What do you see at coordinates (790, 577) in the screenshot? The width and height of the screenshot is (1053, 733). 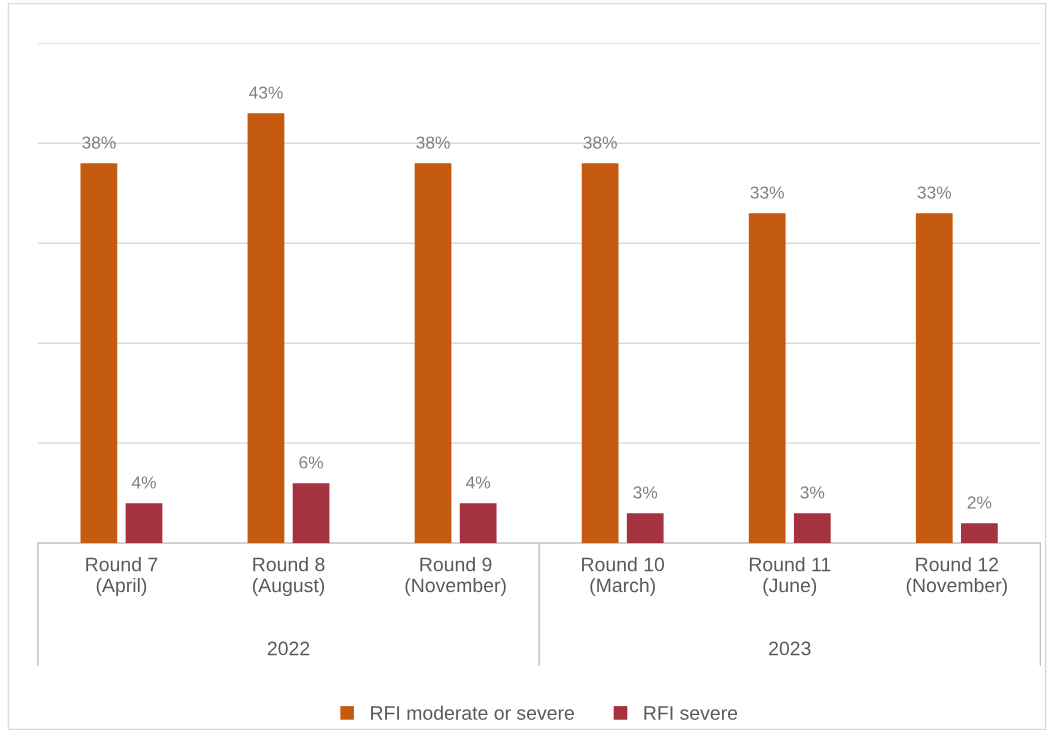 I see `x-tick-label: Round 11 (June)` at bounding box center [790, 577].